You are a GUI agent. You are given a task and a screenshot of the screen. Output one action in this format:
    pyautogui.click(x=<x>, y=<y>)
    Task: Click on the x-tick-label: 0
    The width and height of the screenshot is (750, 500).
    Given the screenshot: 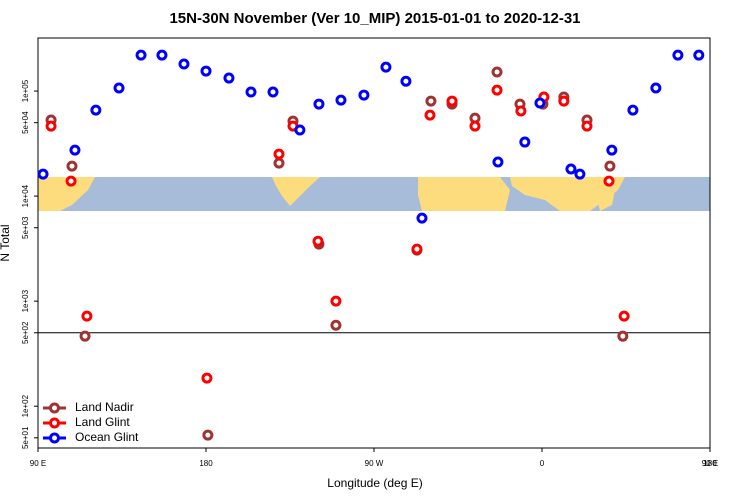 What is the action you would take?
    pyautogui.click(x=542, y=463)
    